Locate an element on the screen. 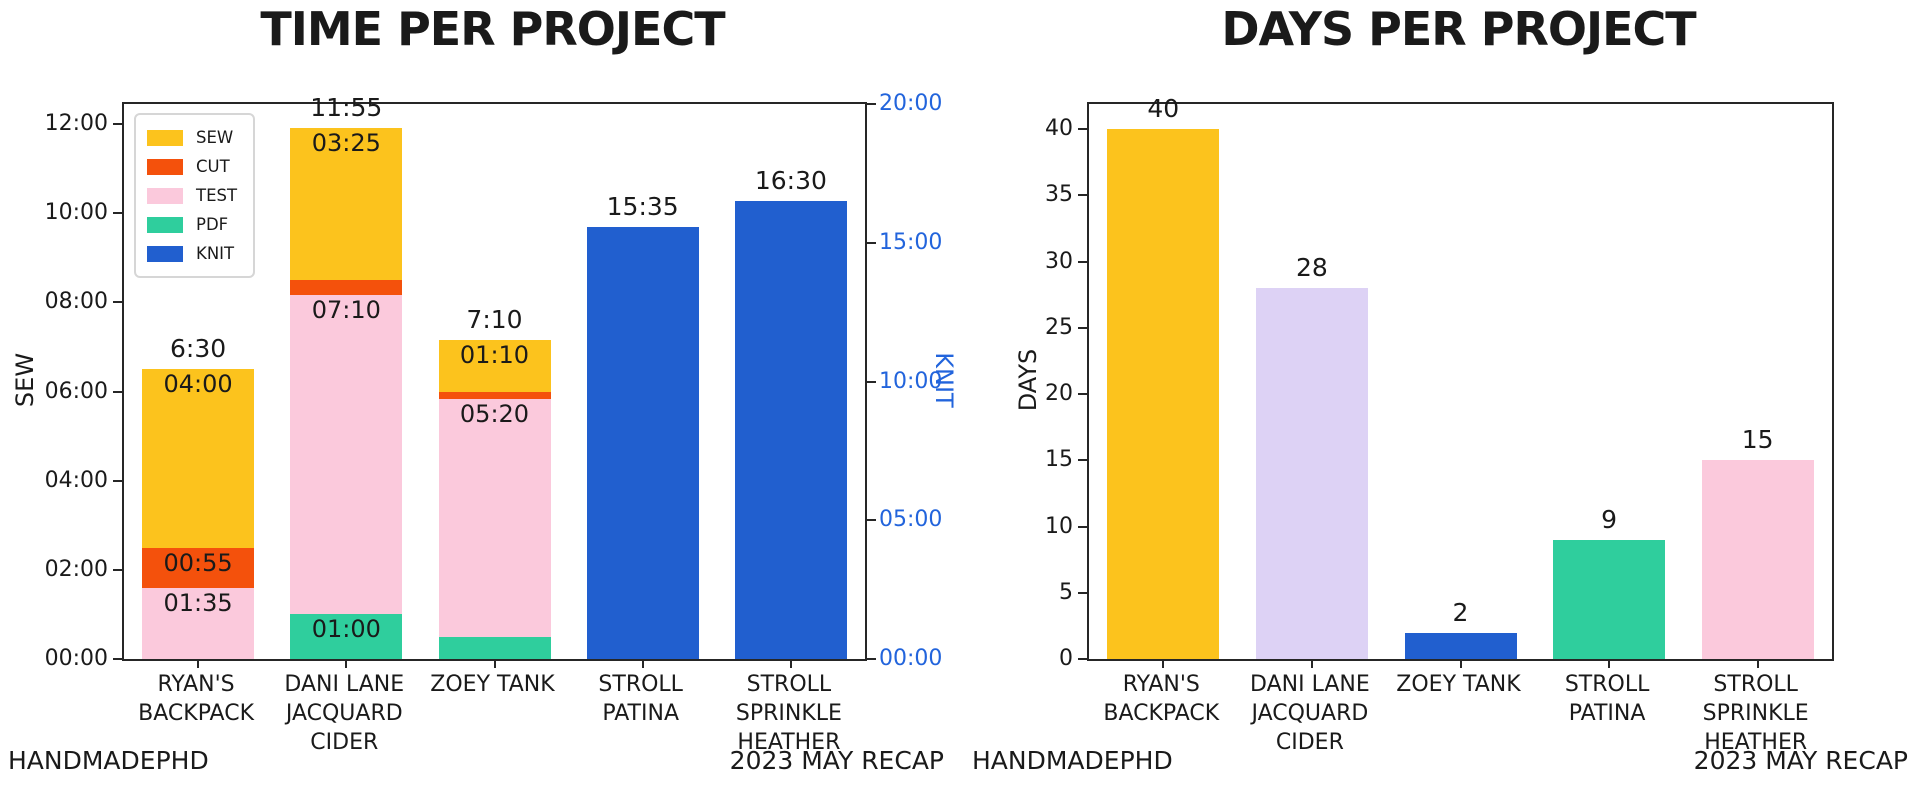  legend-label: SEW is located at coordinates (215, 137).